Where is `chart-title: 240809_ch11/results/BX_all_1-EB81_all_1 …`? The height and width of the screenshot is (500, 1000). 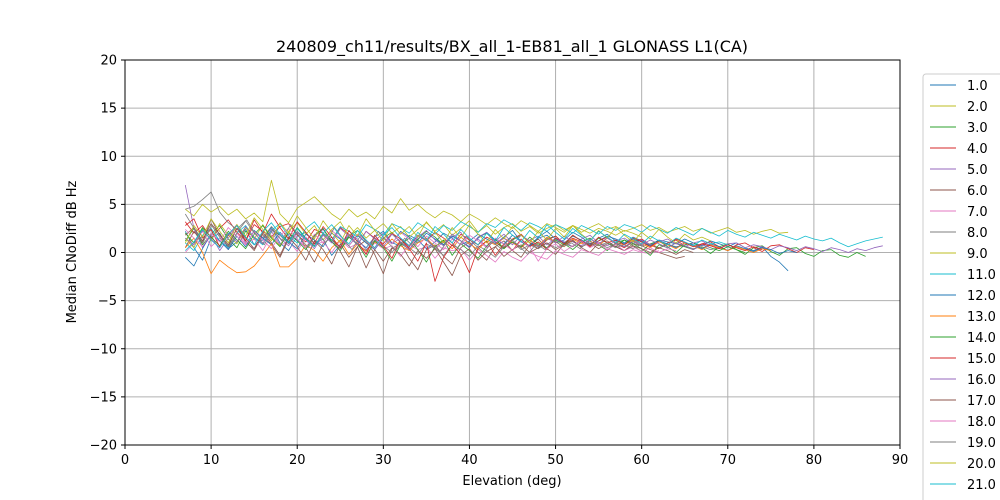 chart-title: 240809_ch11/results/BX_all_1-EB81_all_1 … is located at coordinates (512, 47).